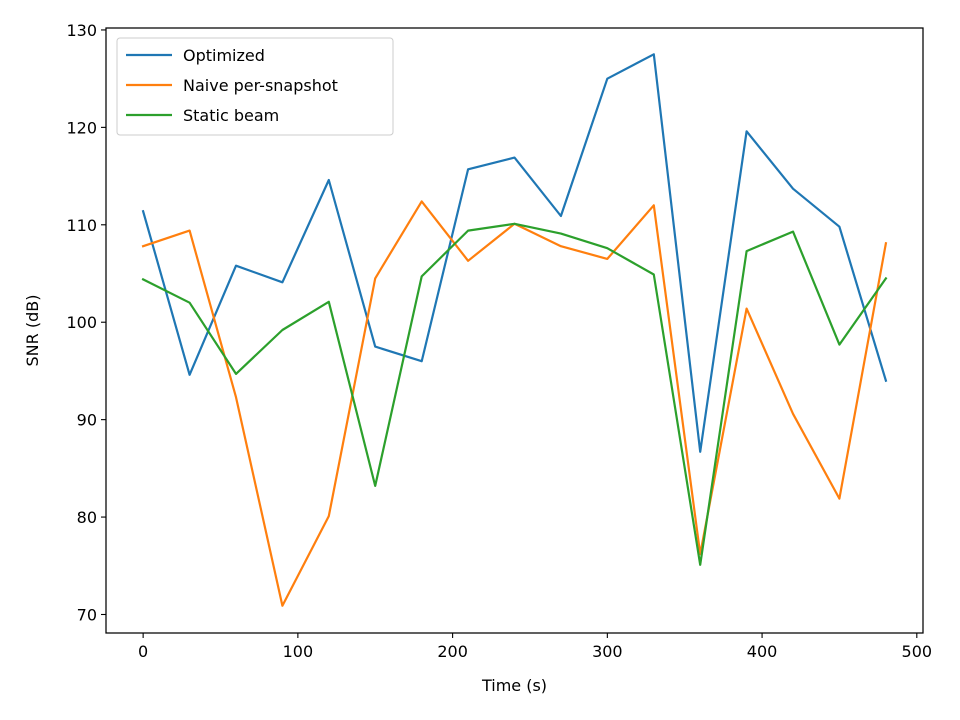 The width and height of the screenshot is (960, 720). What do you see at coordinates (81, 322) in the screenshot?
I see `y-tick-label: 100` at bounding box center [81, 322].